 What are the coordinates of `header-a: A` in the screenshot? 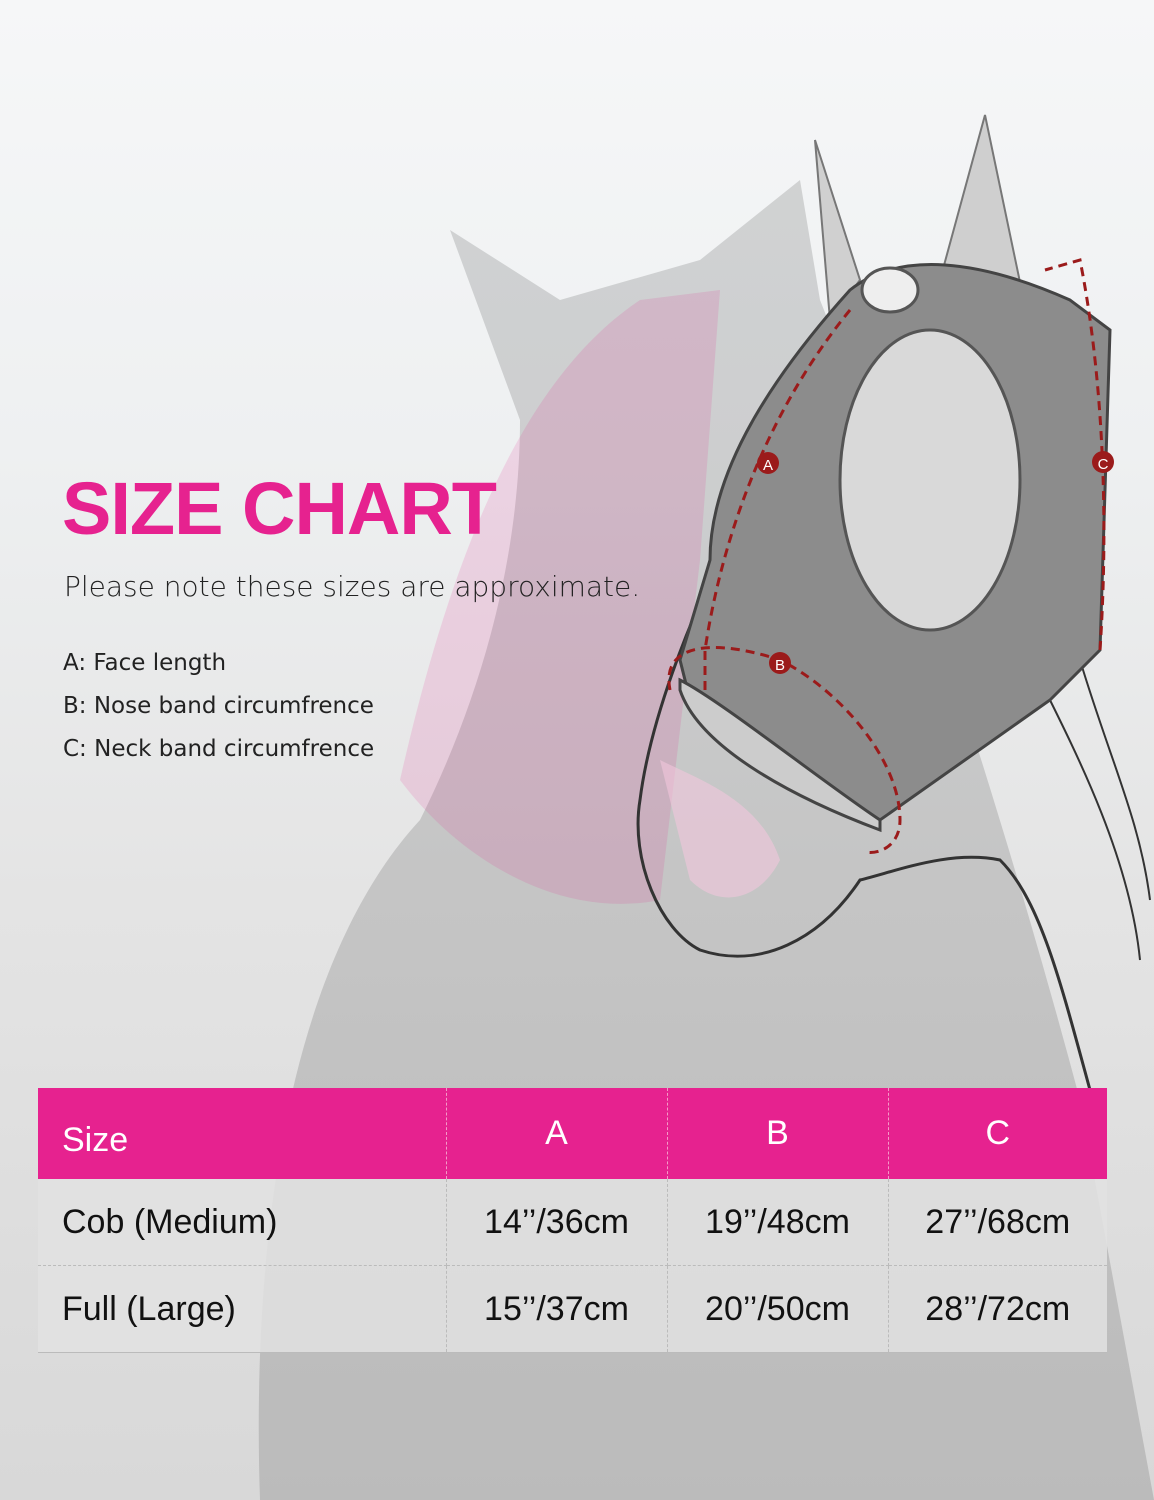 It's located at (557, 1133).